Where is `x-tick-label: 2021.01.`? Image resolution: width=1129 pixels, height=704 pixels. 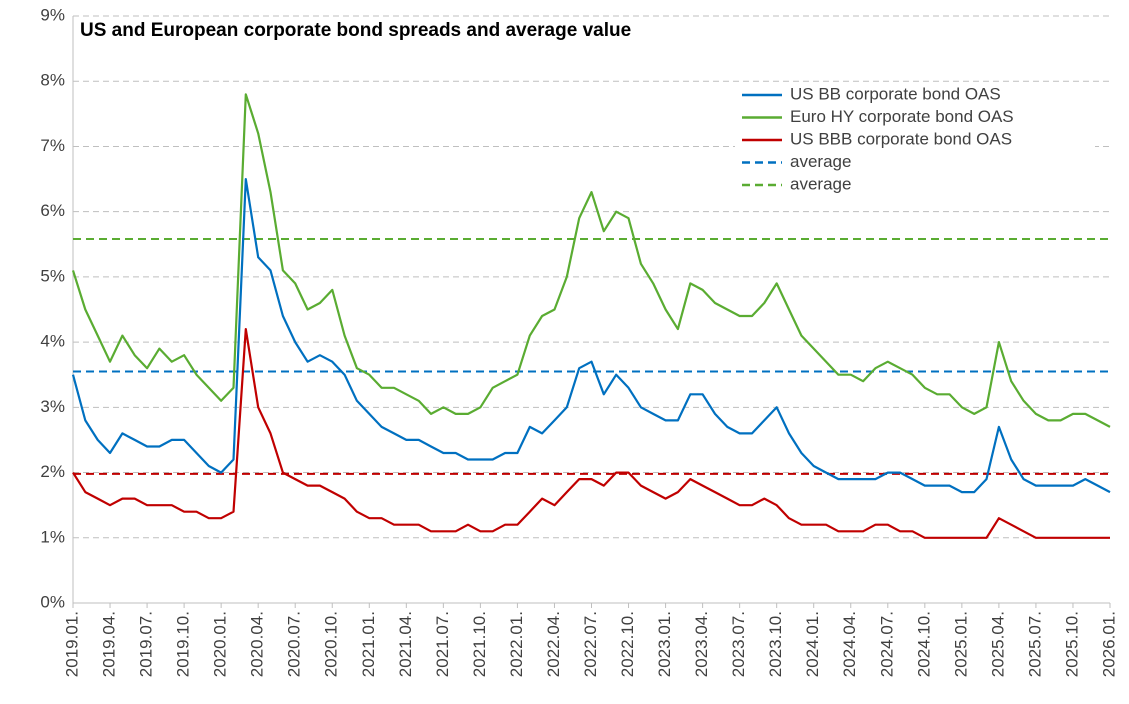 x-tick-label: 2021.01. is located at coordinates (368, 644).